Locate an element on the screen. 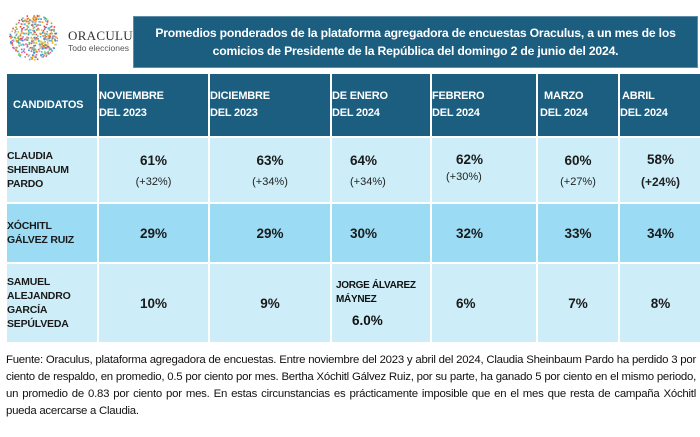  header-febrero-2024: FEBRERO DEL 2024 is located at coordinates (484, 105).